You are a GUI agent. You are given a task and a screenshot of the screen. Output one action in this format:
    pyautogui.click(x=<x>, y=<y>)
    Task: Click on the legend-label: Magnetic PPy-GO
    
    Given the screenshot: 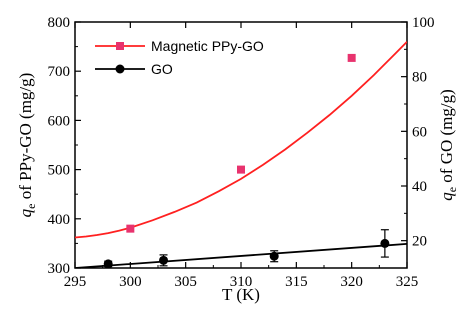 What is the action you would take?
    pyautogui.click(x=207, y=46)
    